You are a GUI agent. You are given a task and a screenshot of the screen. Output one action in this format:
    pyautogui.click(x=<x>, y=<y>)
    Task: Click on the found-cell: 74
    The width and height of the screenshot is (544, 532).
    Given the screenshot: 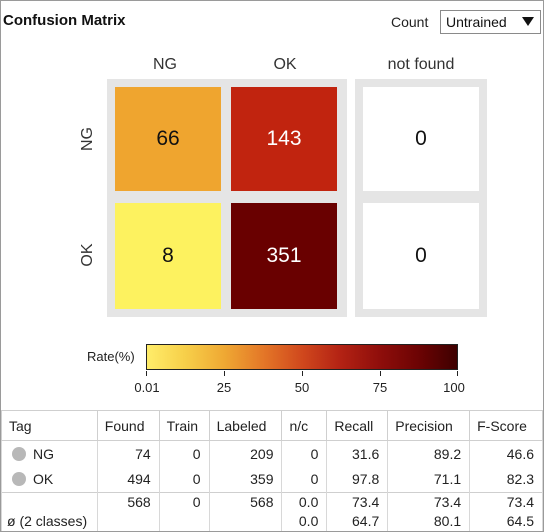 What is the action you would take?
    pyautogui.click(x=128, y=453)
    